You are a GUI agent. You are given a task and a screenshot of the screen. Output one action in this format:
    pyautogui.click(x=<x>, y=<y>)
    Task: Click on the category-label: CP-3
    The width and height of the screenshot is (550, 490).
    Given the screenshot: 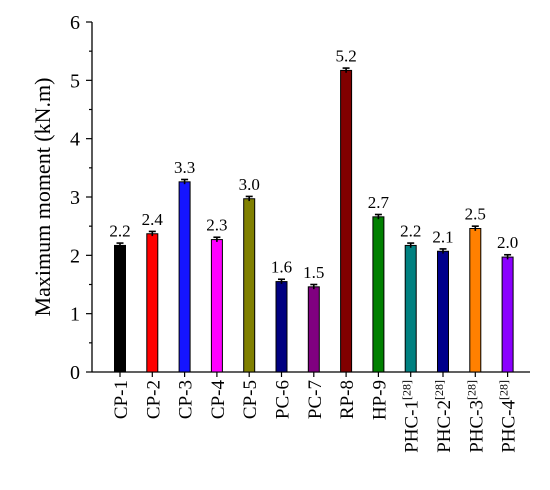 What is the action you would take?
    pyautogui.click(x=186, y=399)
    